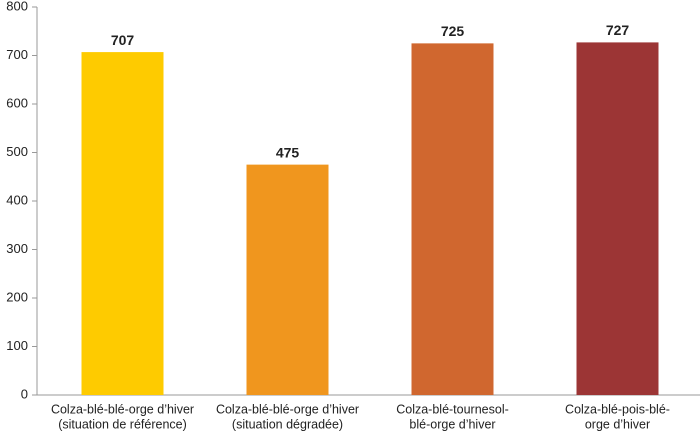 The height and width of the screenshot is (436, 700). I want to click on y-tick-label: 700, so click(17, 54).